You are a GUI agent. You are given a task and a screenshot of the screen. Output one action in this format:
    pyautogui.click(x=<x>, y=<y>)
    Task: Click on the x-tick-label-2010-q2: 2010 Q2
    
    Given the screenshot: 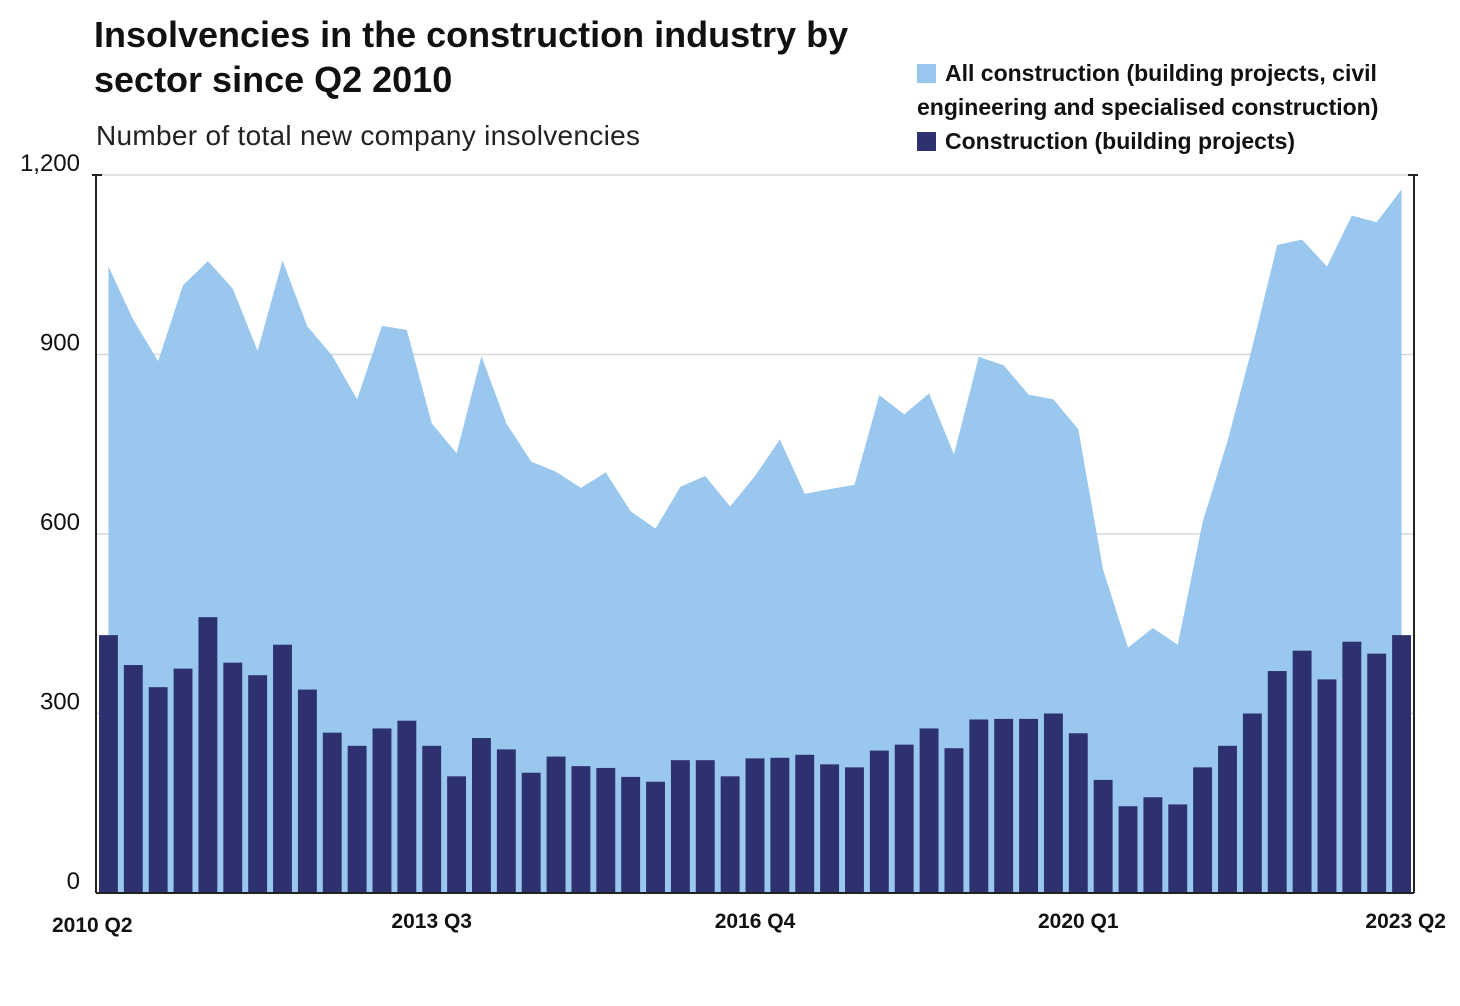 What is the action you would take?
    pyautogui.click(x=92, y=925)
    